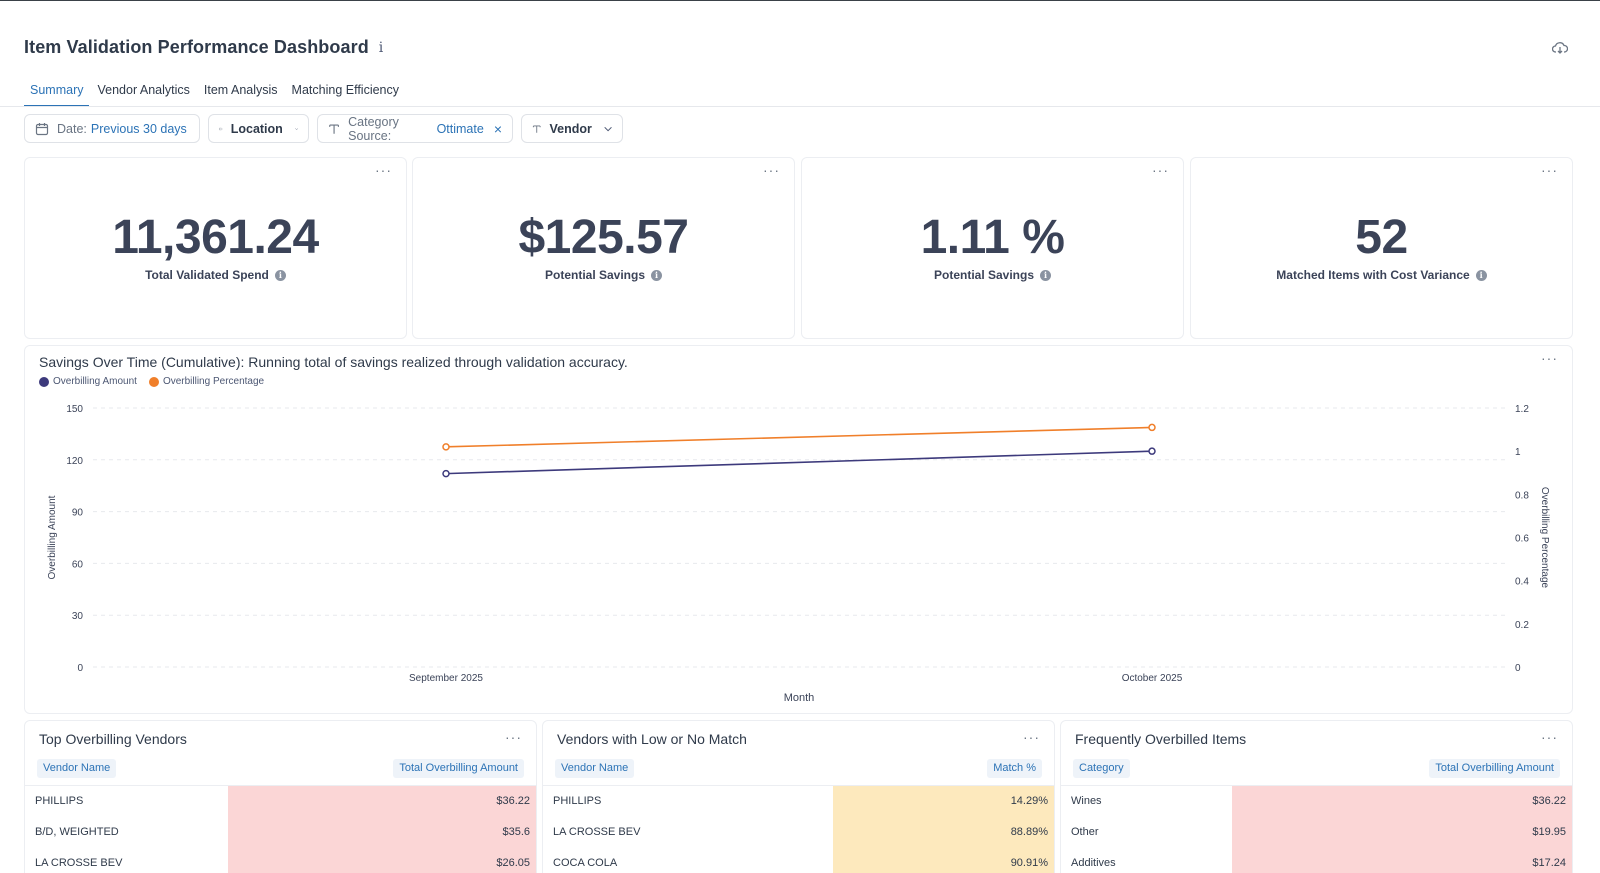  What do you see at coordinates (585, 863) in the screenshot?
I see `vendor-name: COCA COLA` at bounding box center [585, 863].